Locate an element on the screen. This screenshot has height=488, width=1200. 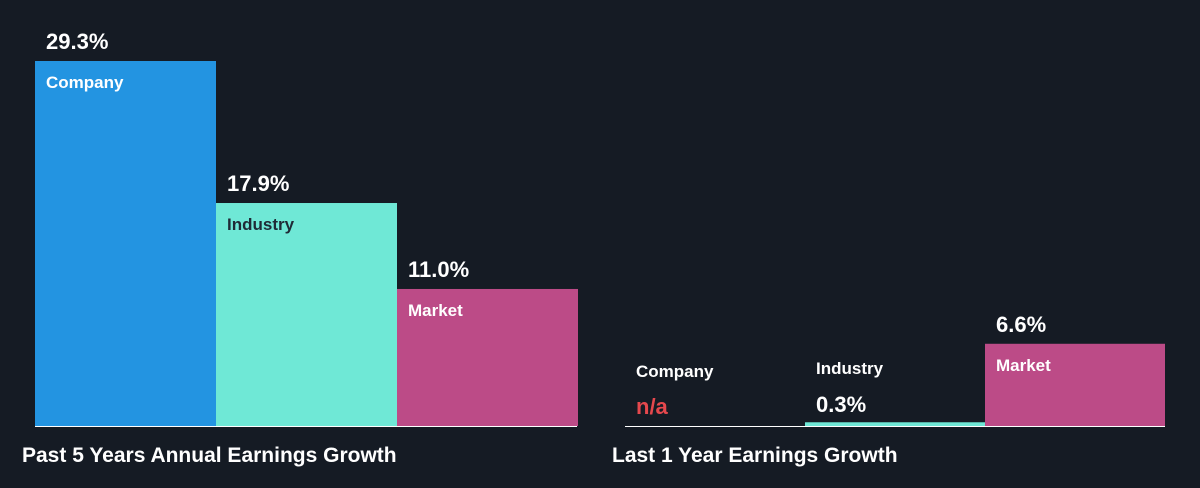
value-label-last-1y-market: 6.6% is located at coordinates (1021, 324).